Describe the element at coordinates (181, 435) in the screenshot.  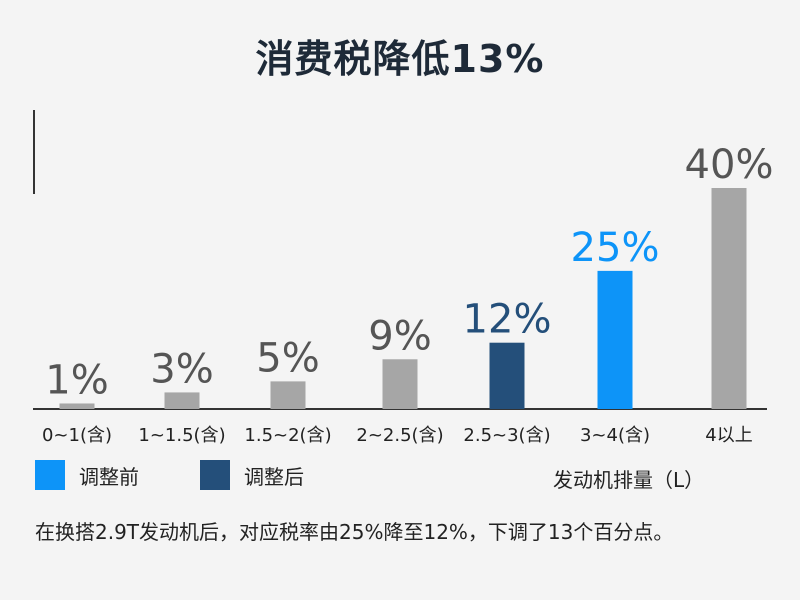
I see `category-label-1: 1~1.5(含)` at that location.